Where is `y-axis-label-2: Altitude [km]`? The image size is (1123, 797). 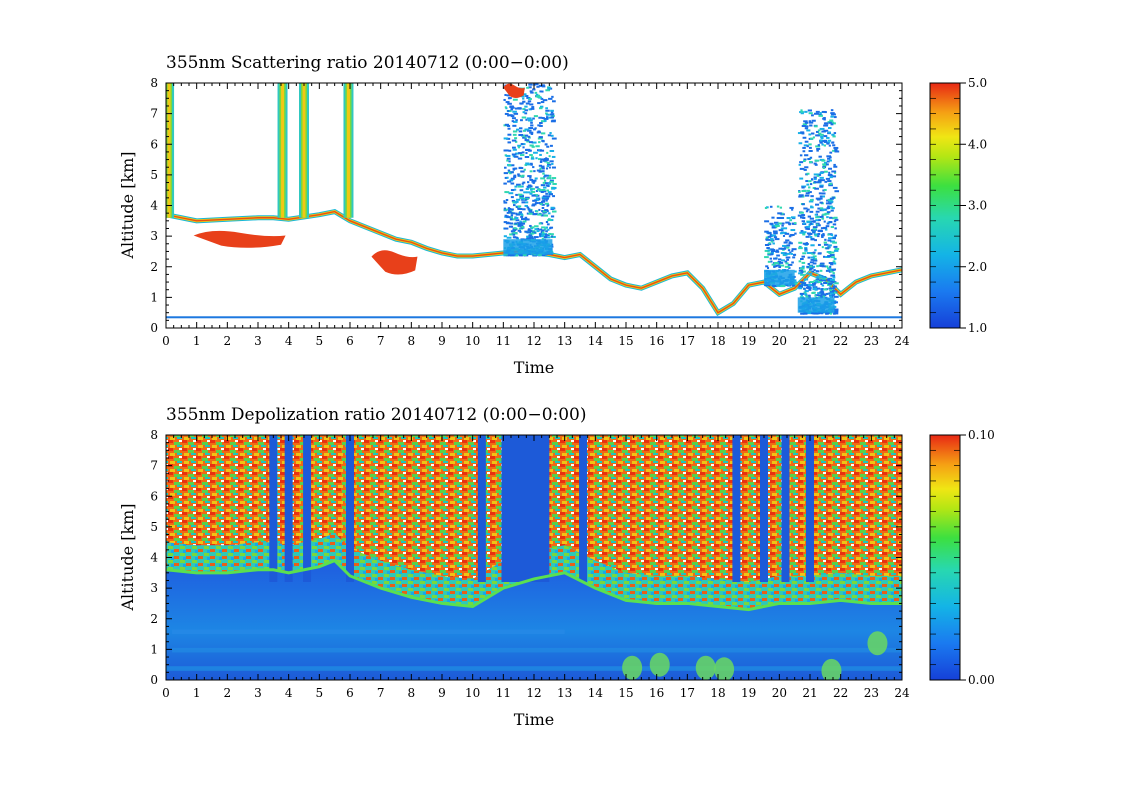 y-axis-label-2: Altitude [km] is located at coordinates (127, 557).